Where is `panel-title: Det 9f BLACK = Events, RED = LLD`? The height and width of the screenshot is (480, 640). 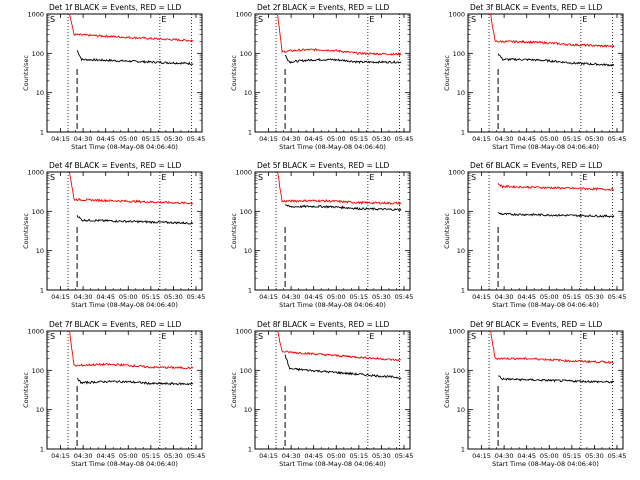
panel-title: Det 9f BLACK = Events, RED = LLD is located at coordinates (536, 324).